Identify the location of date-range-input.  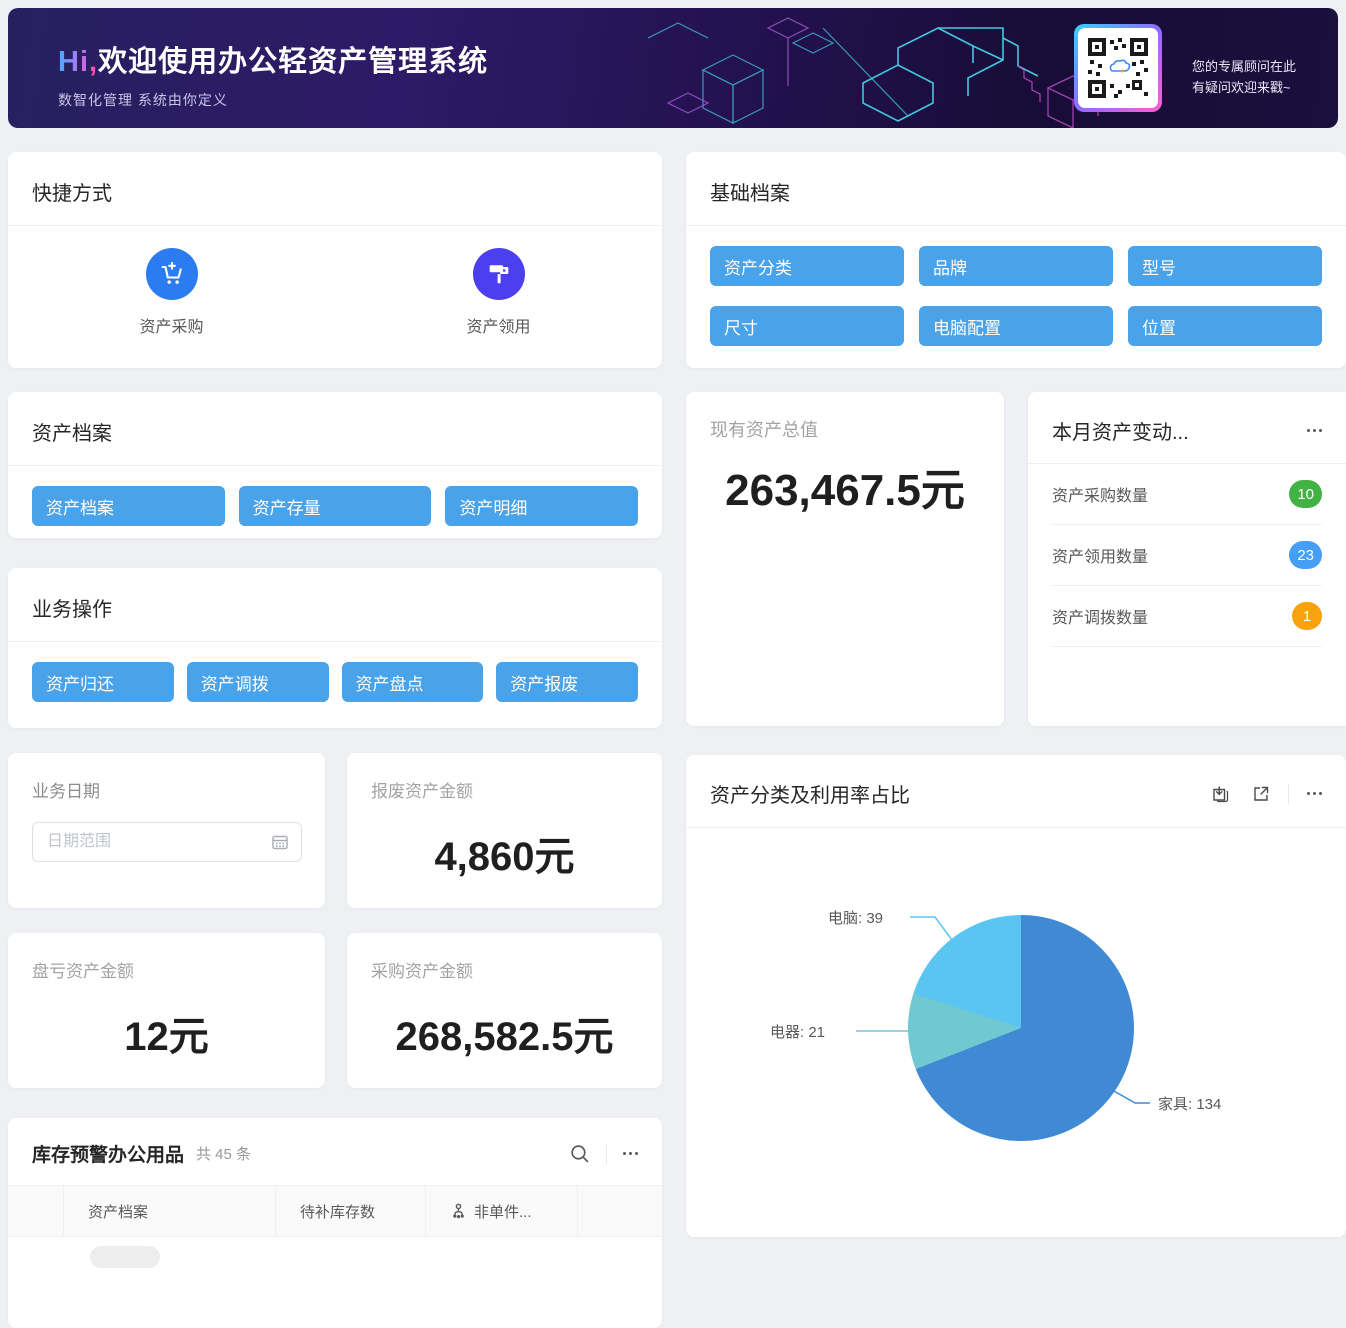
(167, 842).